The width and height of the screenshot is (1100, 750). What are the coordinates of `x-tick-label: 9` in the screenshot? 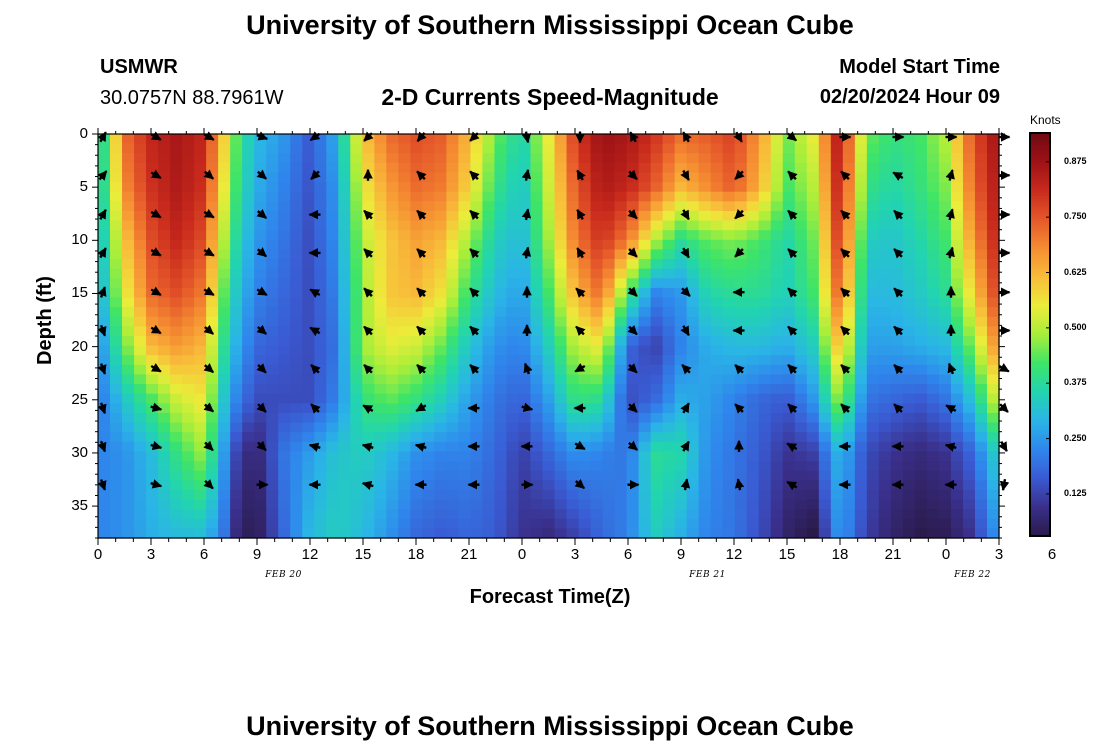 It's located at (681, 554).